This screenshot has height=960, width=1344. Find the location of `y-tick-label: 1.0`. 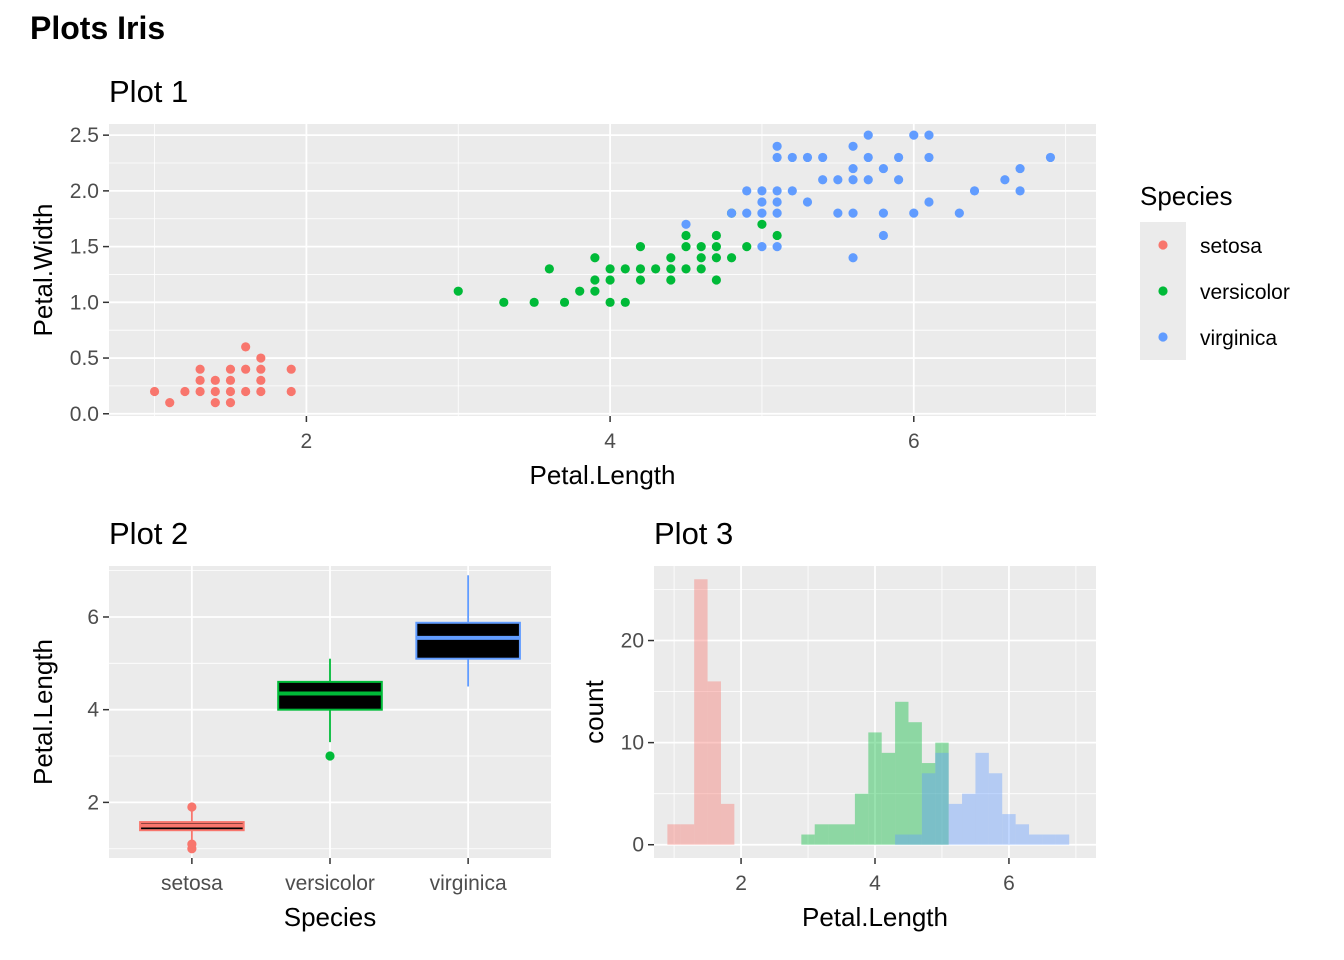

y-tick-label: 1.0 is located at coordinates (84, 302).